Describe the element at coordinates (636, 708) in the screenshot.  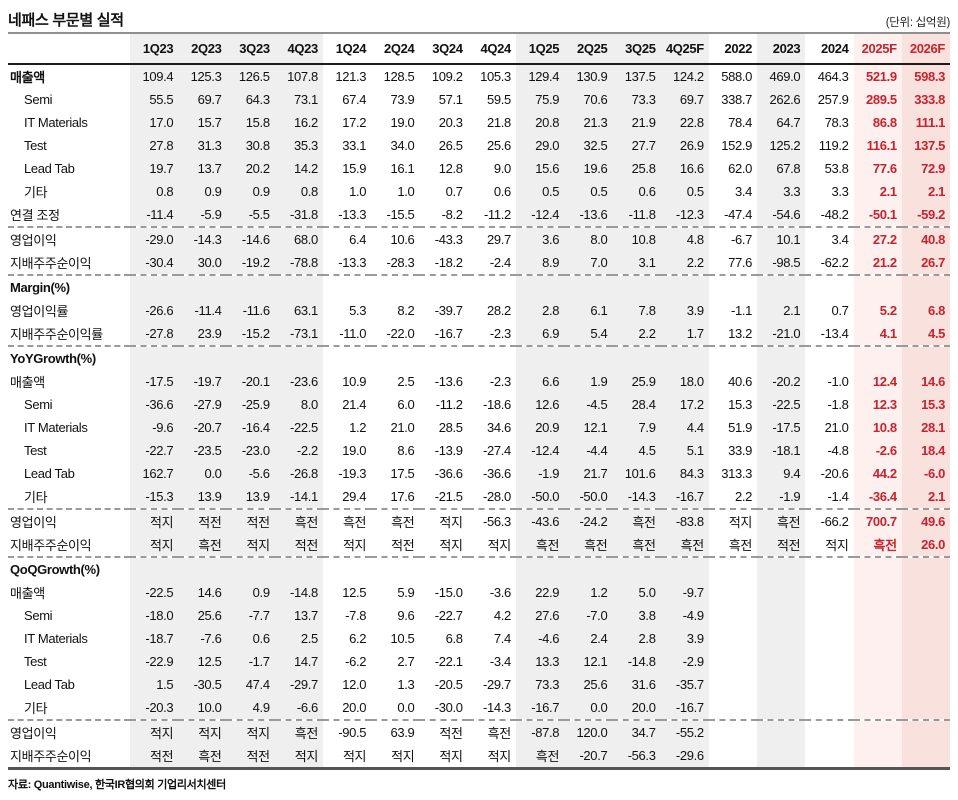
I see `table-cell: 20.0` at that location.